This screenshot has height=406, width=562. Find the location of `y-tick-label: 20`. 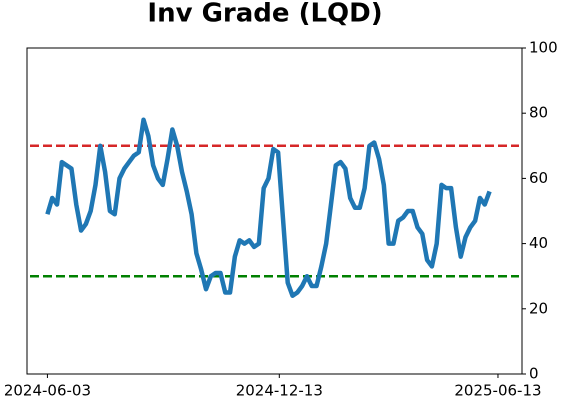

y-tick-label: 20 is located at coordinates (538, 308).